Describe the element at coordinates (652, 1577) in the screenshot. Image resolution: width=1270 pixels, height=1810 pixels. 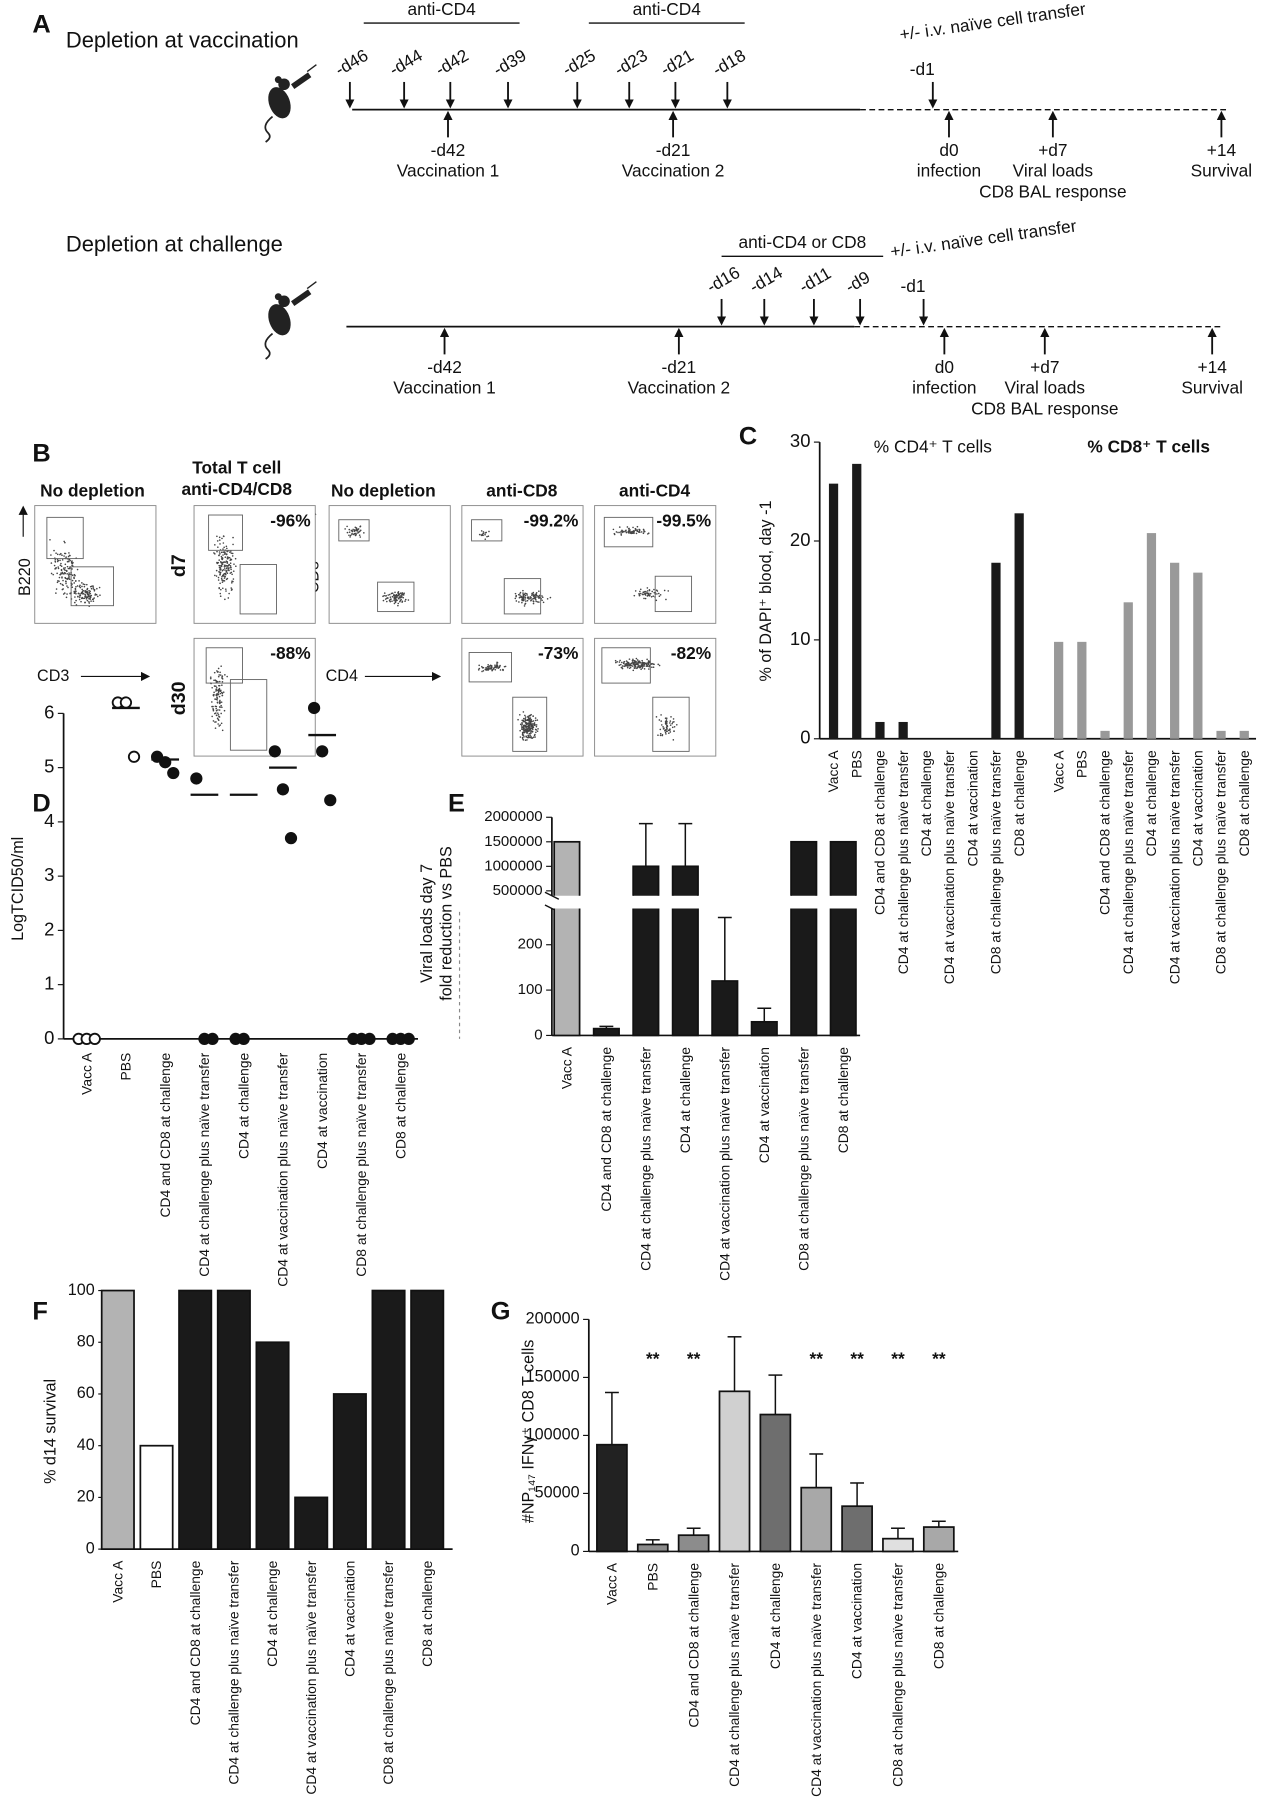
I see `x-tick-label: PBS` at that location.